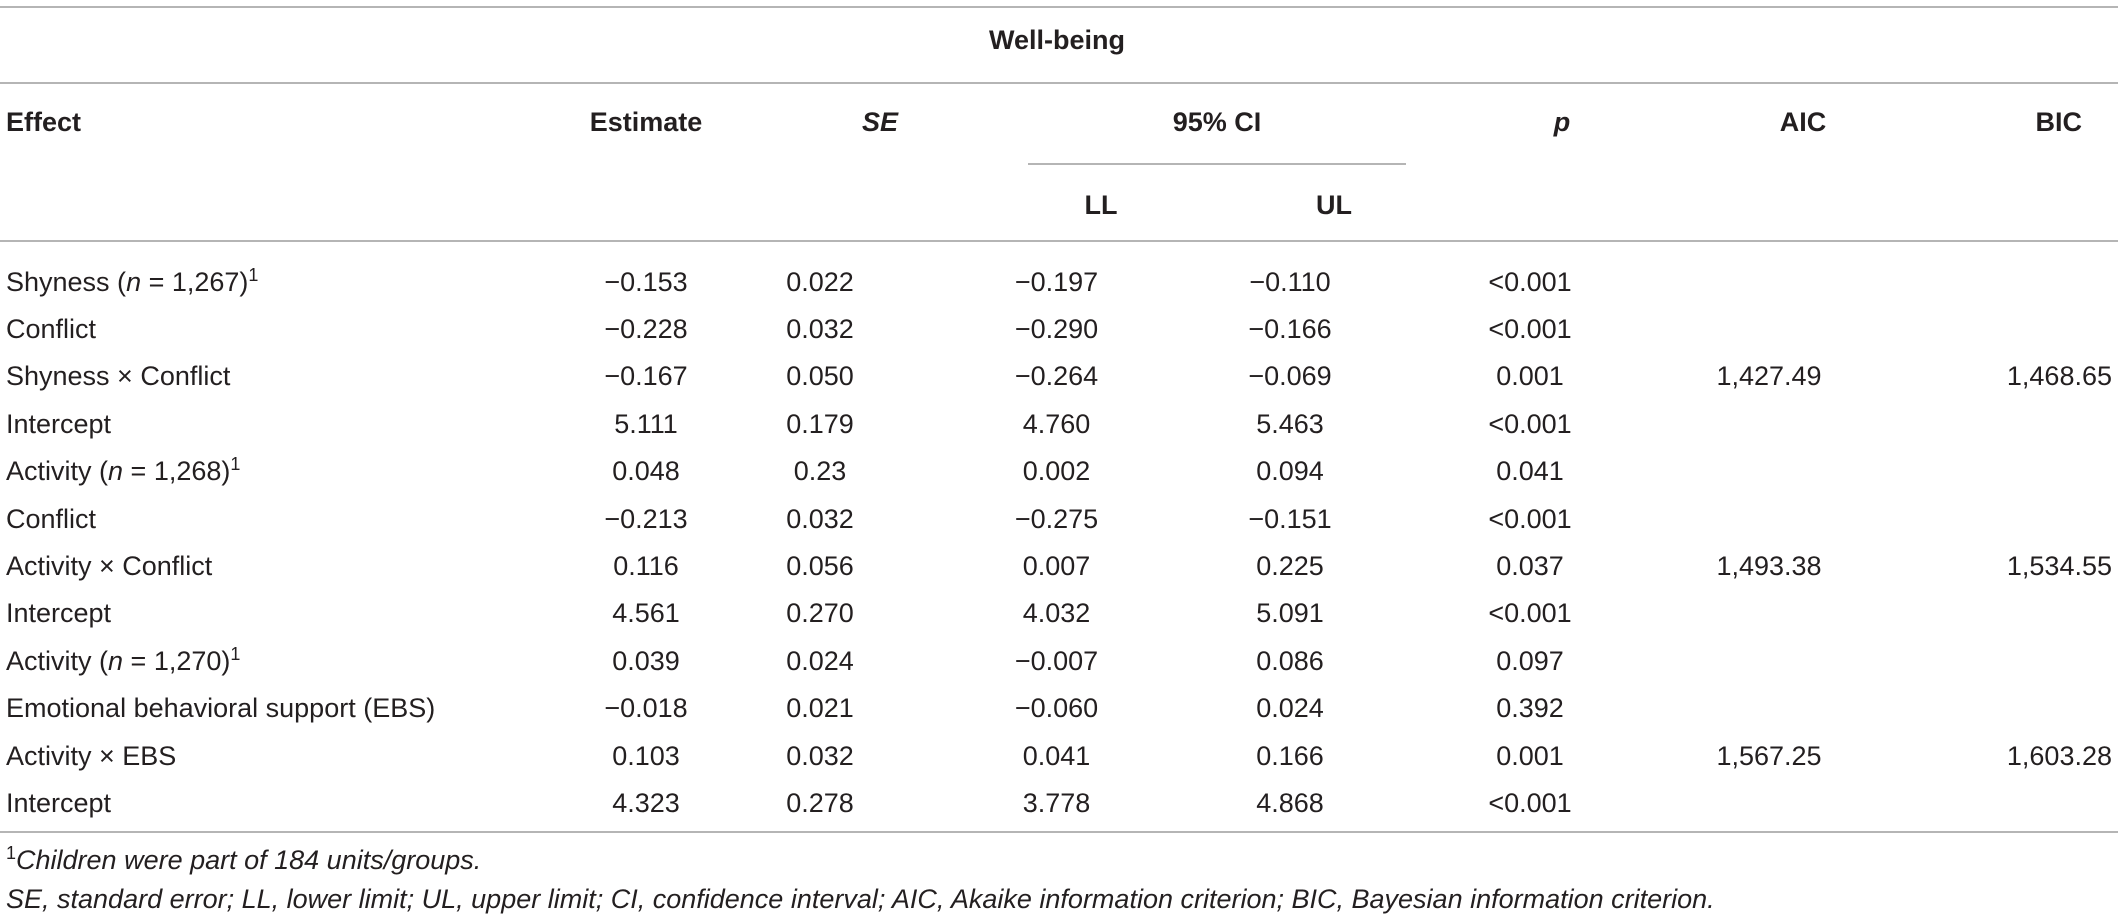  I want to click on cell-ul: 0.086, so click(1290, 660).